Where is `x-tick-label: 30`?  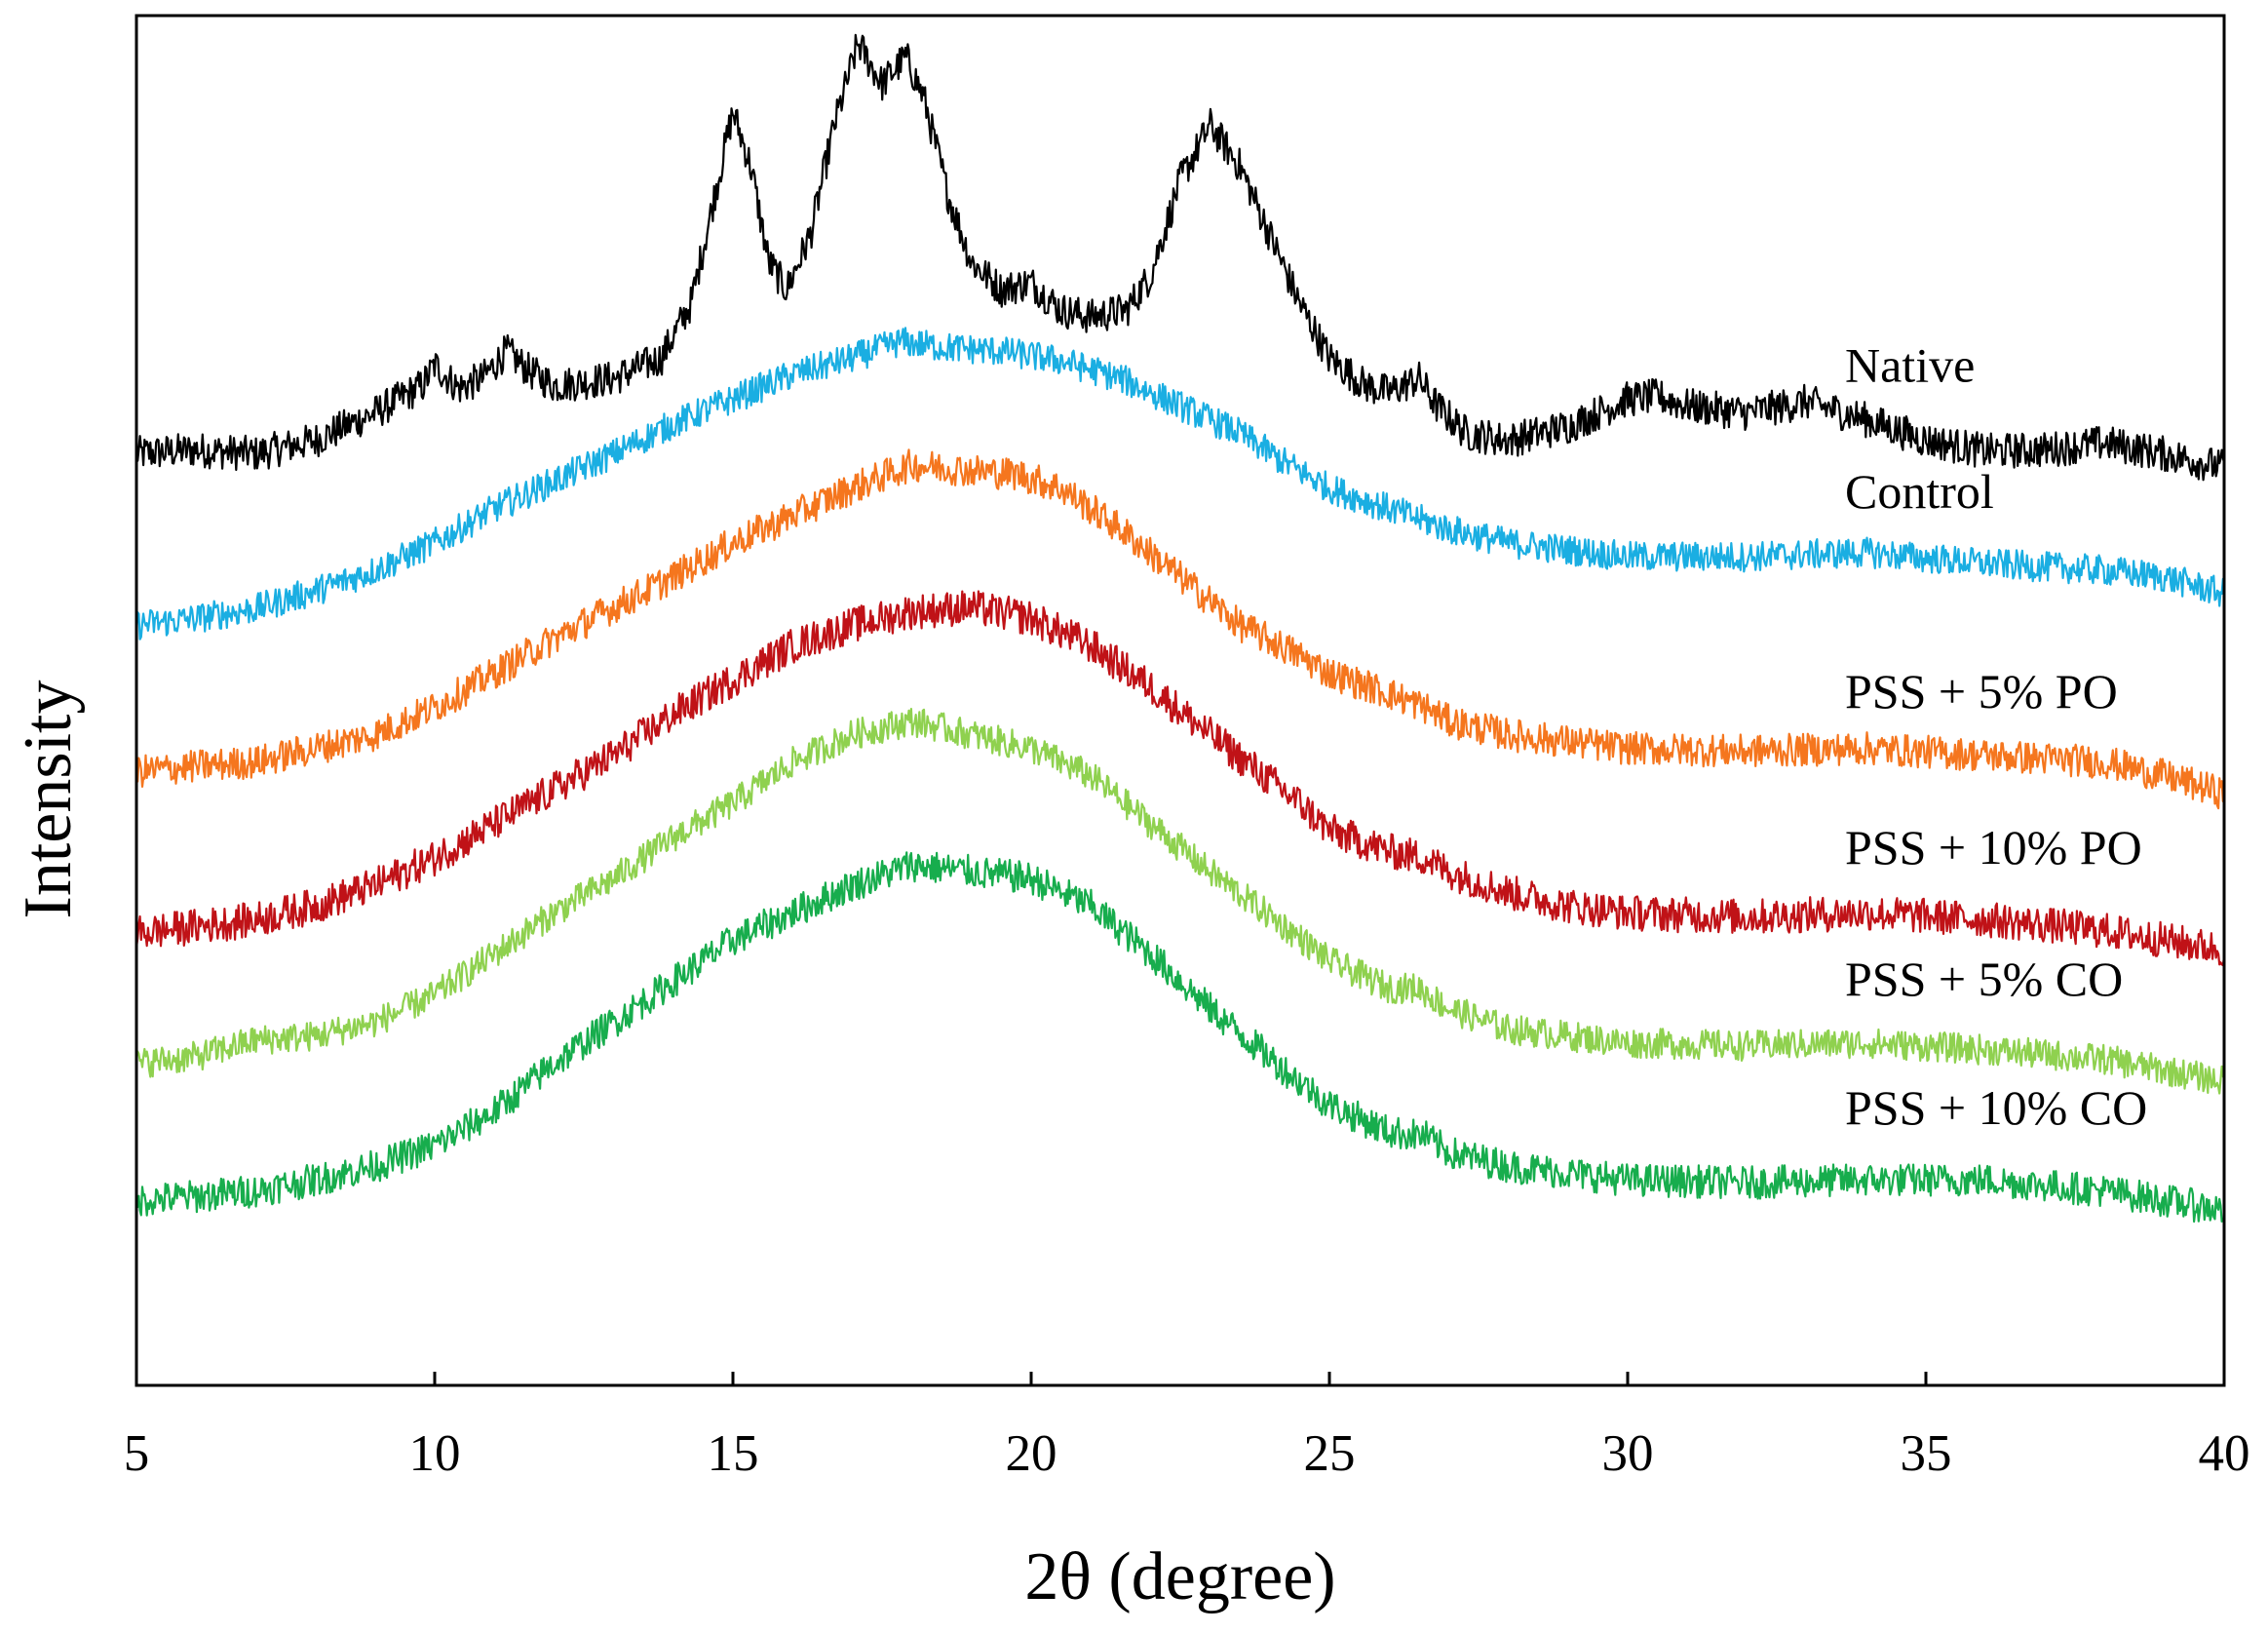 x-tick-label: 30 is located at coordinates (1628, 1453).